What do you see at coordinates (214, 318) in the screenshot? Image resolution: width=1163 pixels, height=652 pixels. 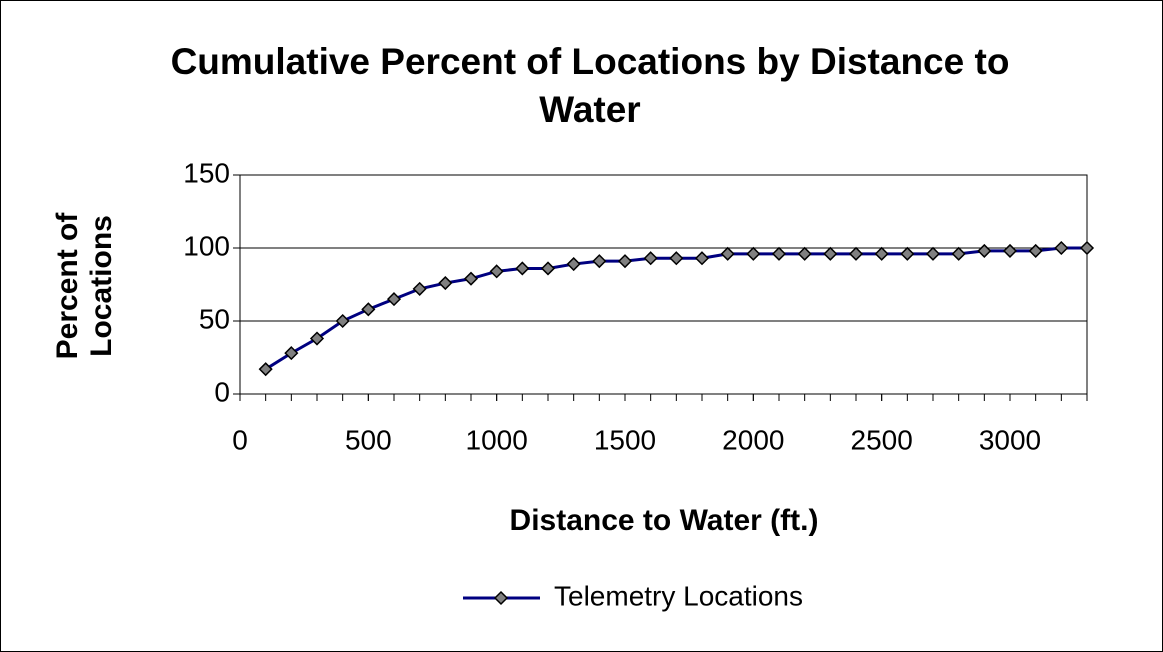 I see `y-tick-label: 50` at bounding box center [214, 318].